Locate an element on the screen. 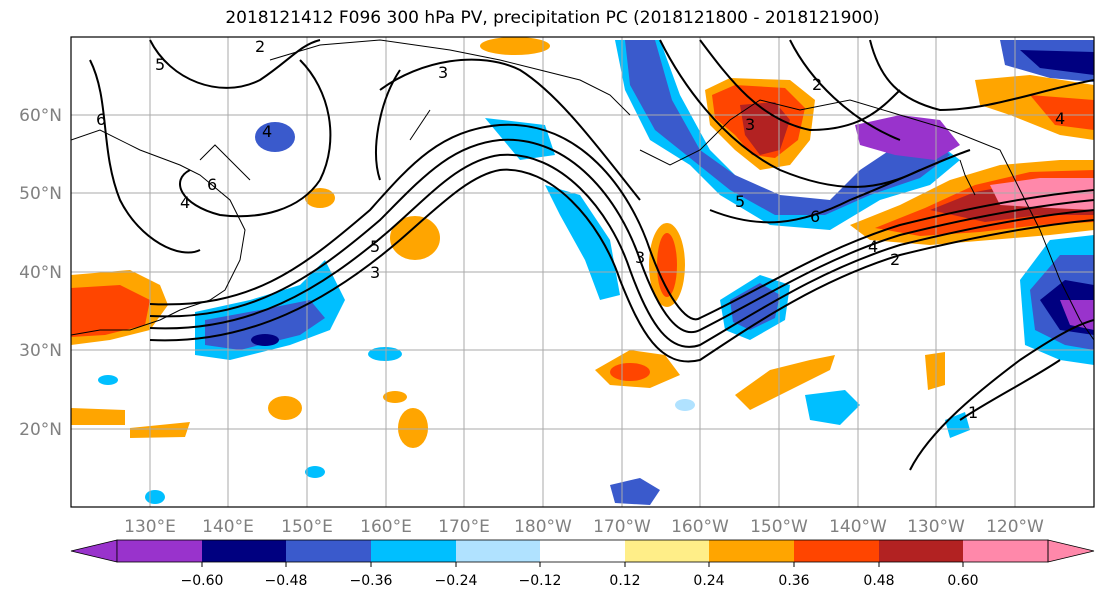  contour-label: 1 is located at coordinates (973, 412).